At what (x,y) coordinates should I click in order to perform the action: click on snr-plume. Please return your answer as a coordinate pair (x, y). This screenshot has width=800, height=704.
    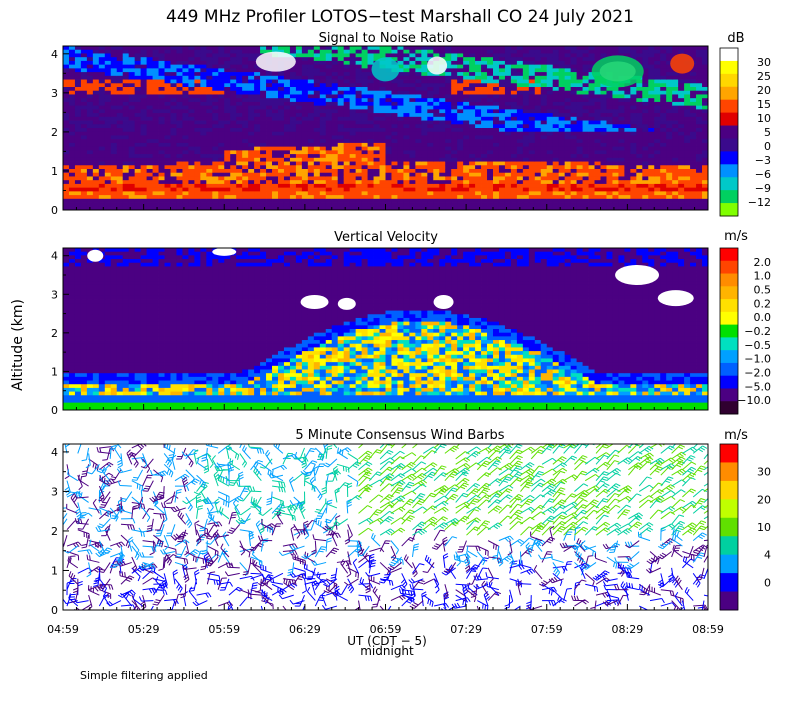
    Looking at the image, I should click on (682, 64).